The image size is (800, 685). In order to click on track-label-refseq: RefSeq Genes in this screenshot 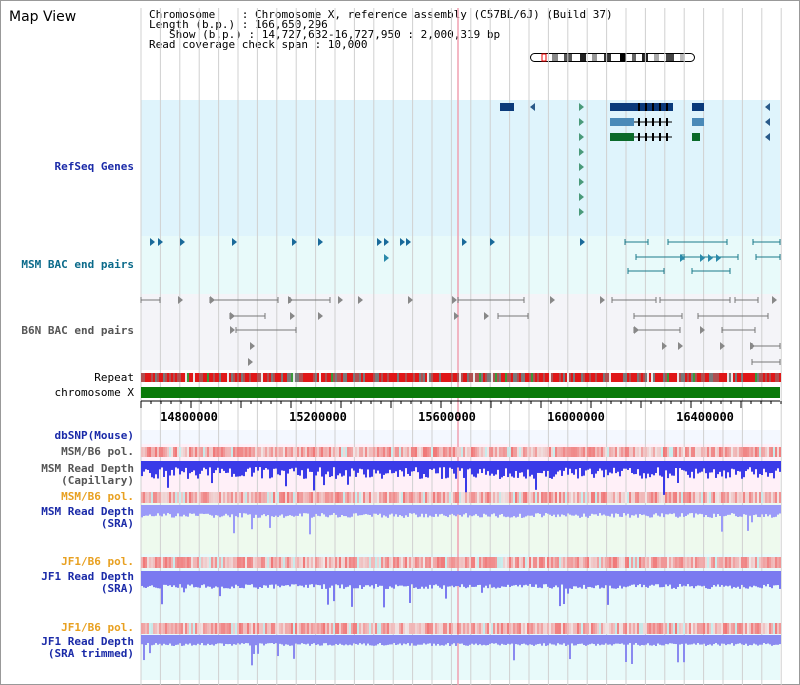, I will do `click(94, 166)`.